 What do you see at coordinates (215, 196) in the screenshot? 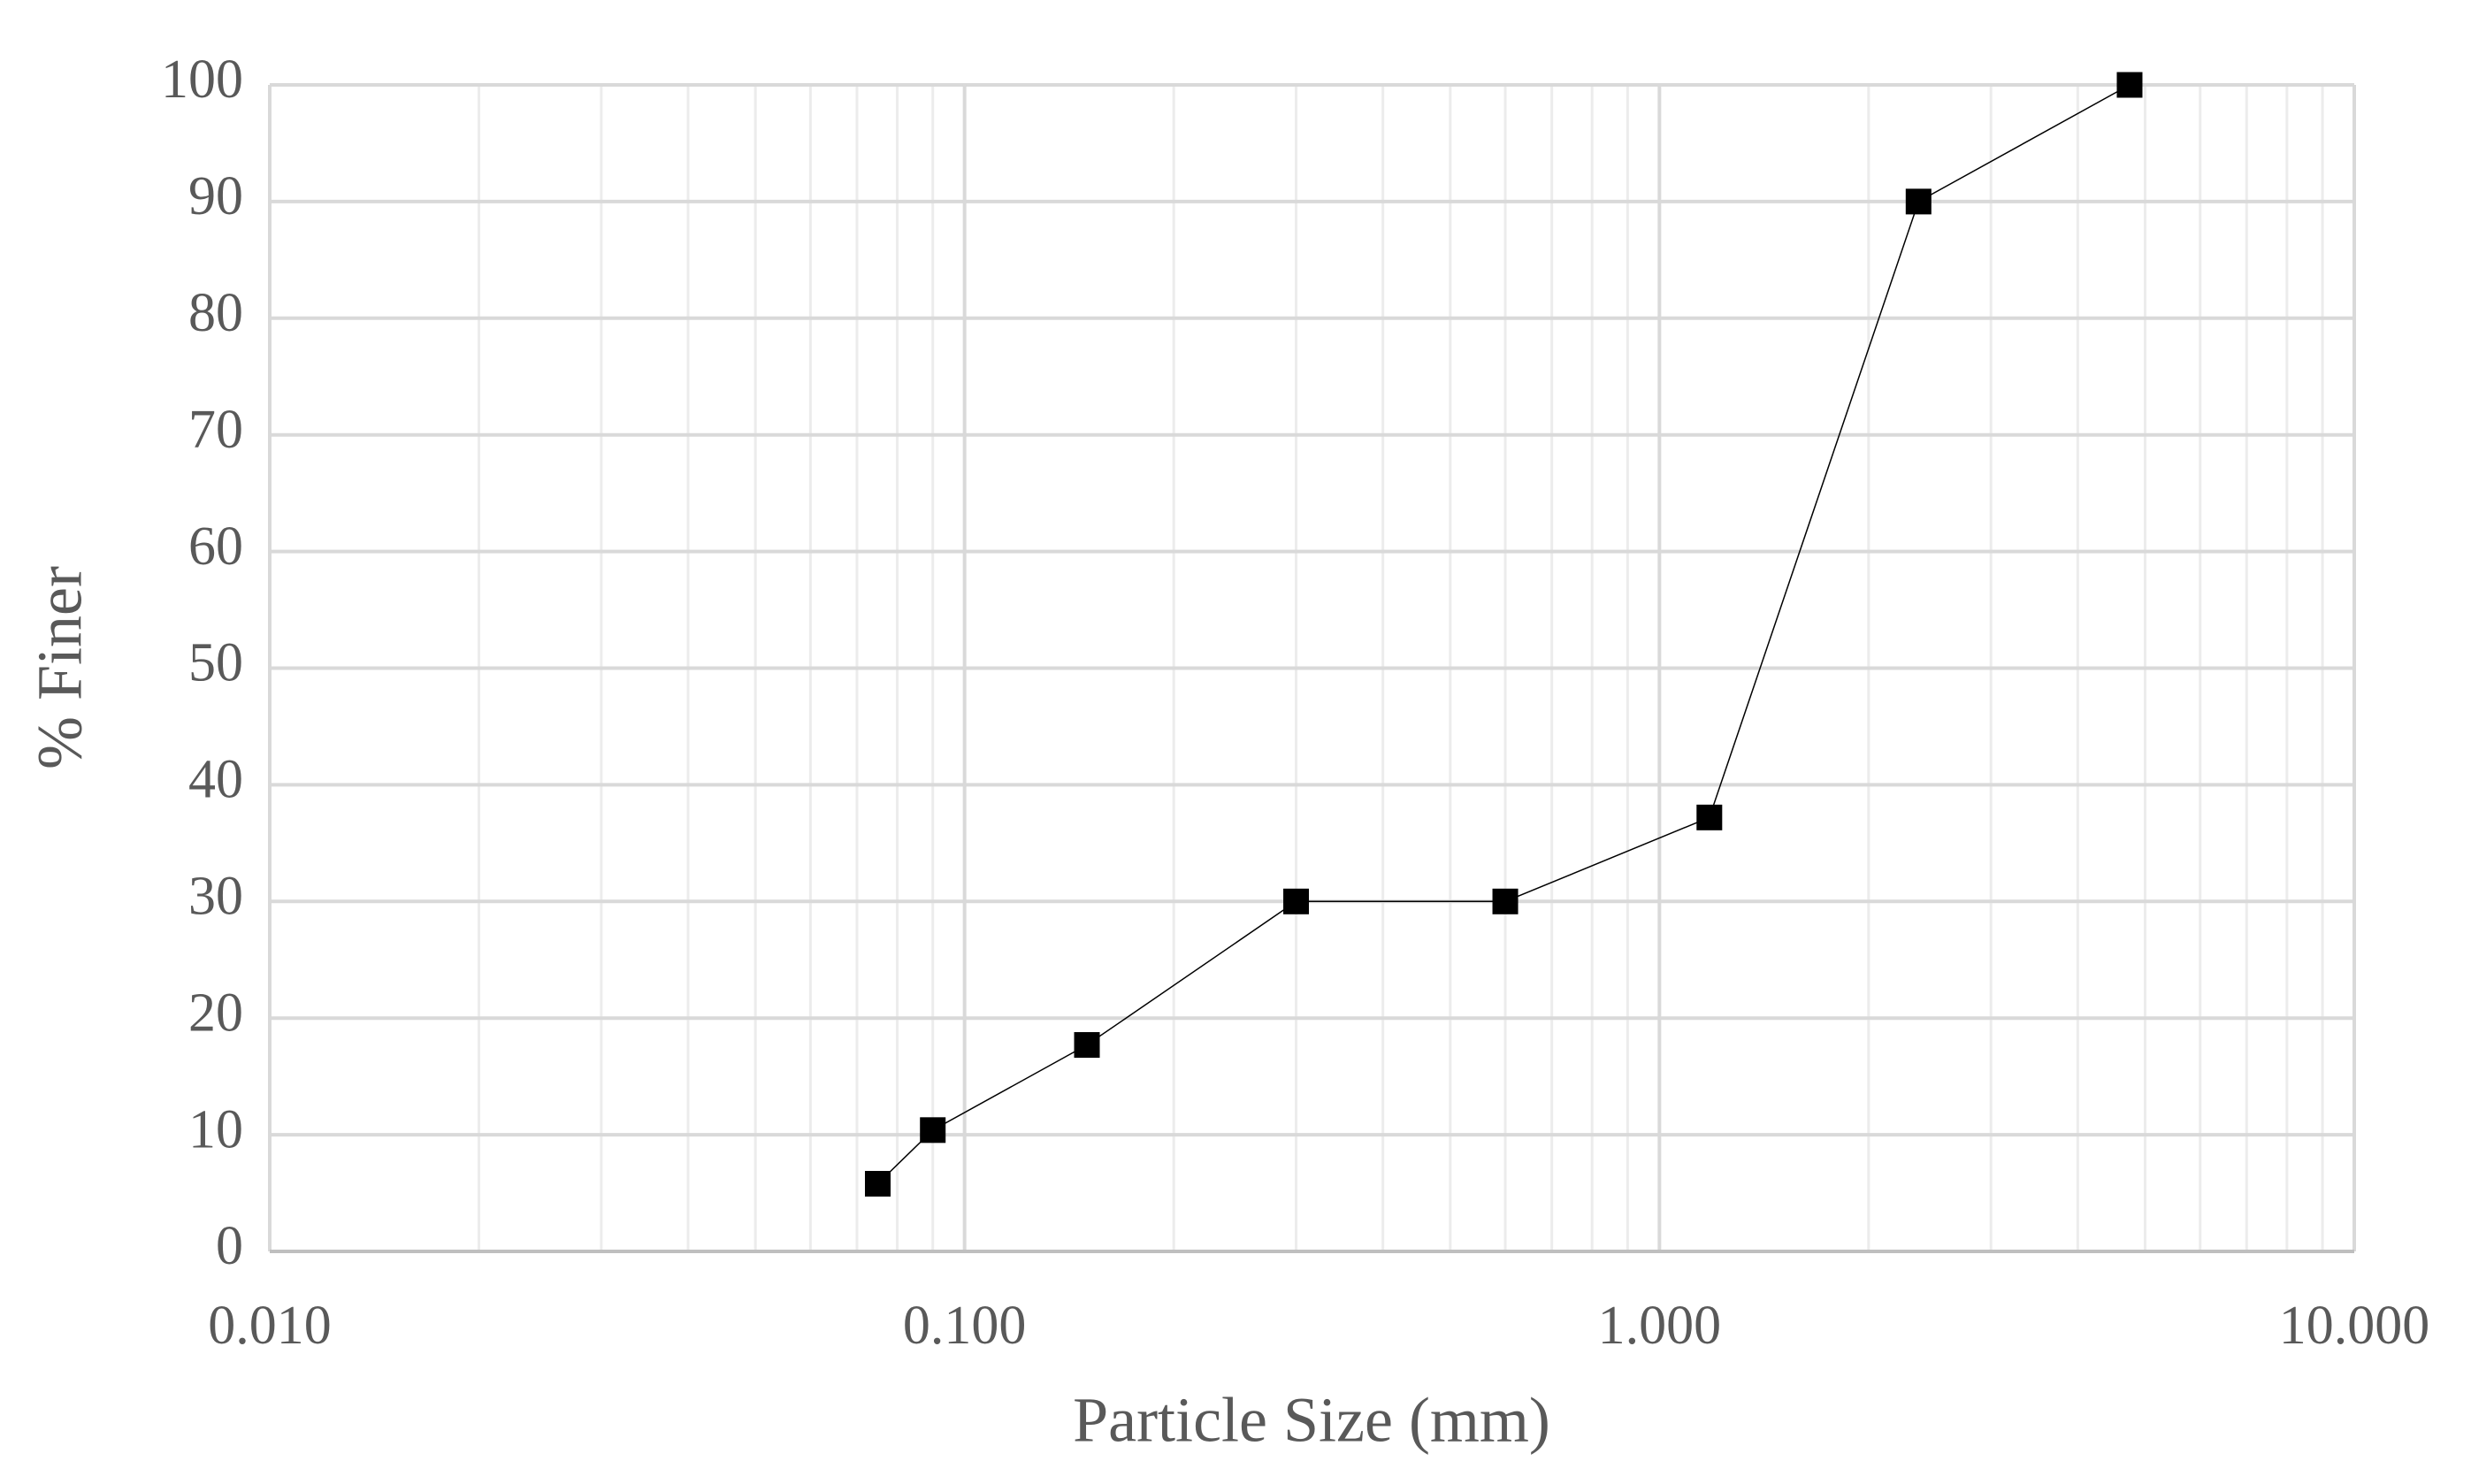
I see `y-tick-label: 90` at bounding box center [215, 196].